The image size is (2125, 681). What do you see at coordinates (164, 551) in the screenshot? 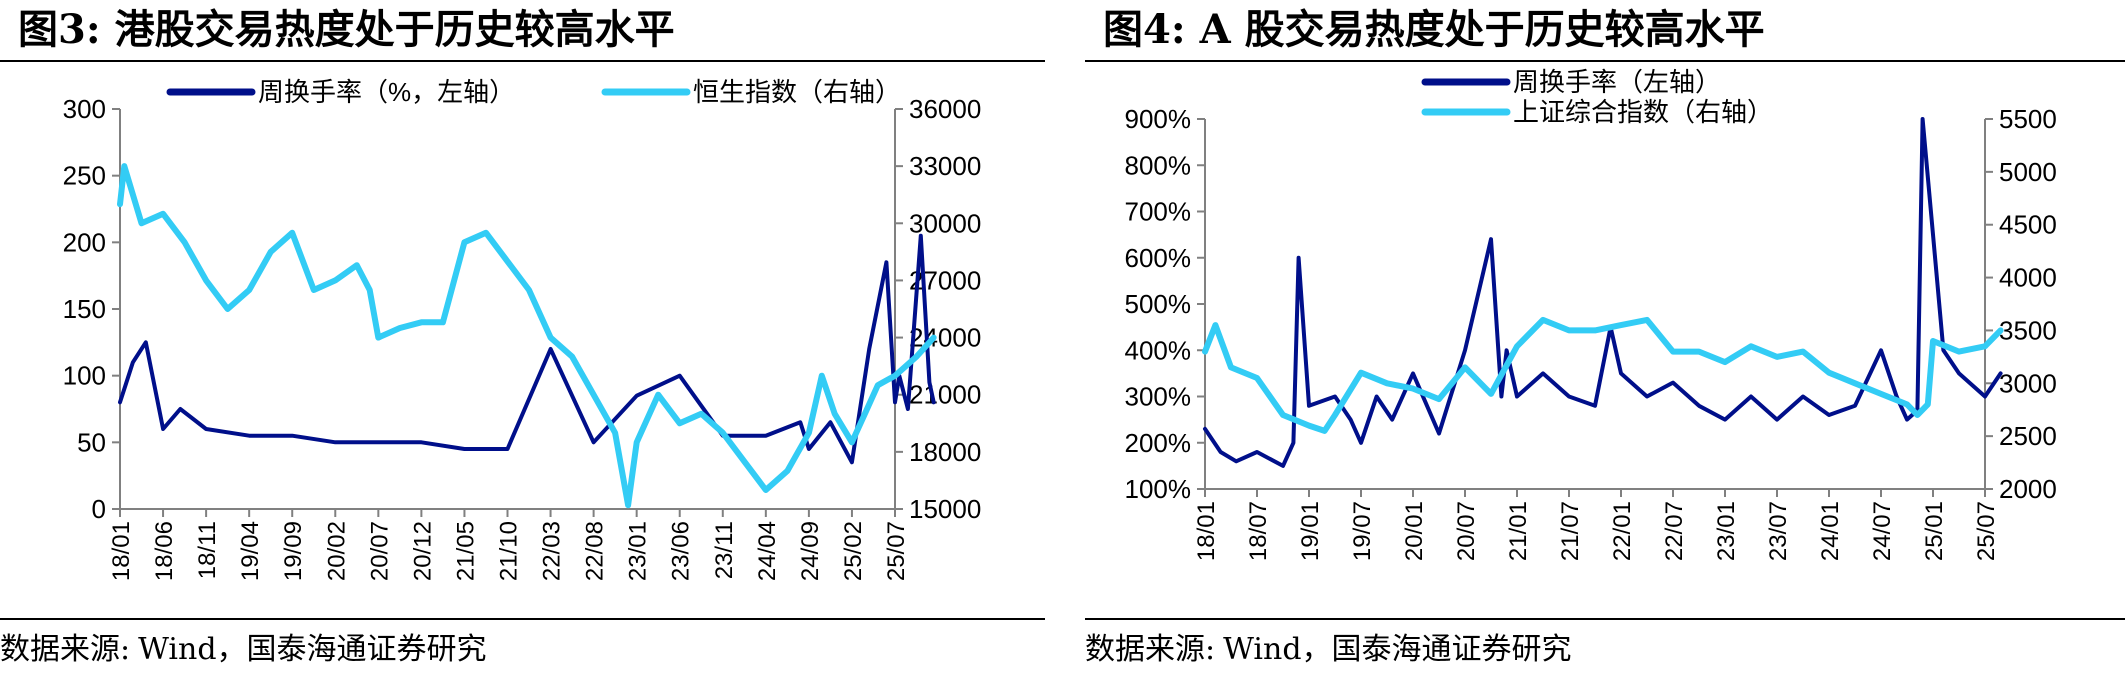
I see `x-tick-label: 18/06` at bounding box center [164, 551].